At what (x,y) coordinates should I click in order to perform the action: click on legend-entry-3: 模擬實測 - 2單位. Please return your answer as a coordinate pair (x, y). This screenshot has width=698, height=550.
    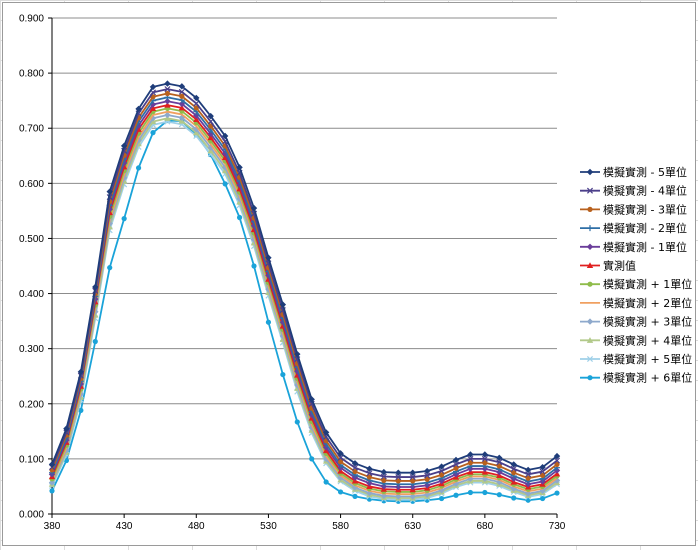
    Looking at the image, I should click on (633, 228).